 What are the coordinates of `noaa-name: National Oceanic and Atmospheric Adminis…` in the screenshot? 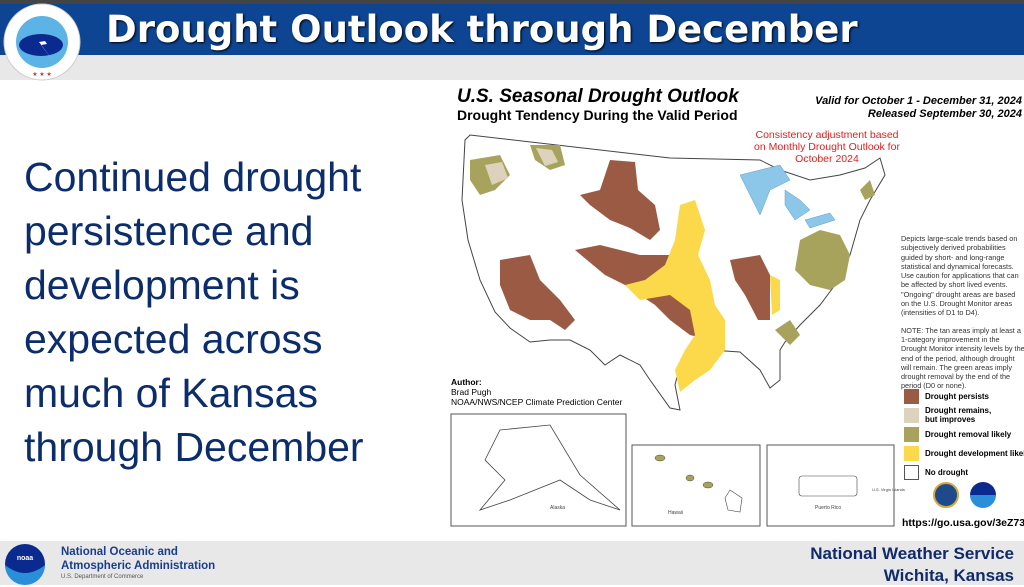 It's located at (138, 559).